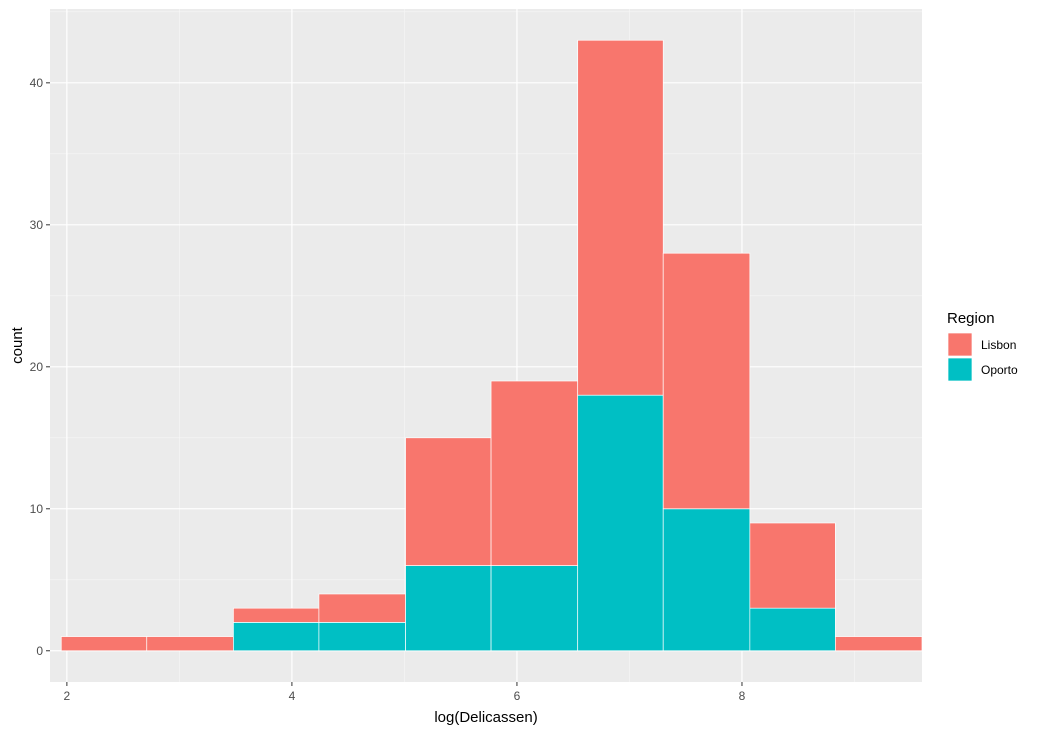 The height and width of the screenshot is (733, 1037). Describe the element at coordinates (742, 696) in the screenshot. I see `x-tick-label: 8` at that location.